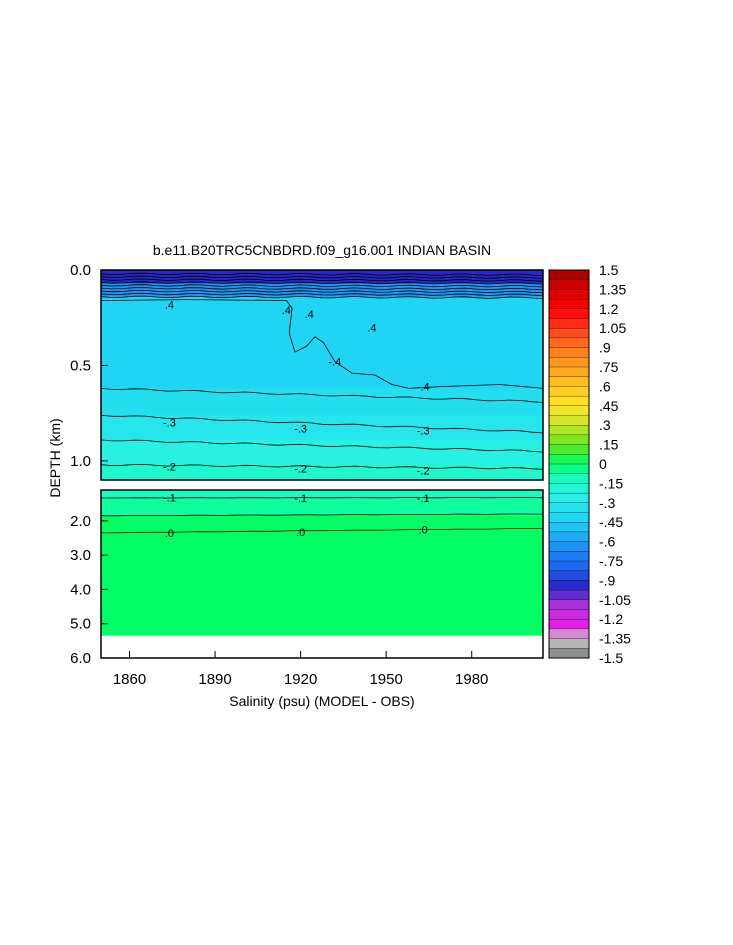 The width and height of the screenshot is (733, 945). I want to click on contour-label-5: -.4, so click(423, 387).